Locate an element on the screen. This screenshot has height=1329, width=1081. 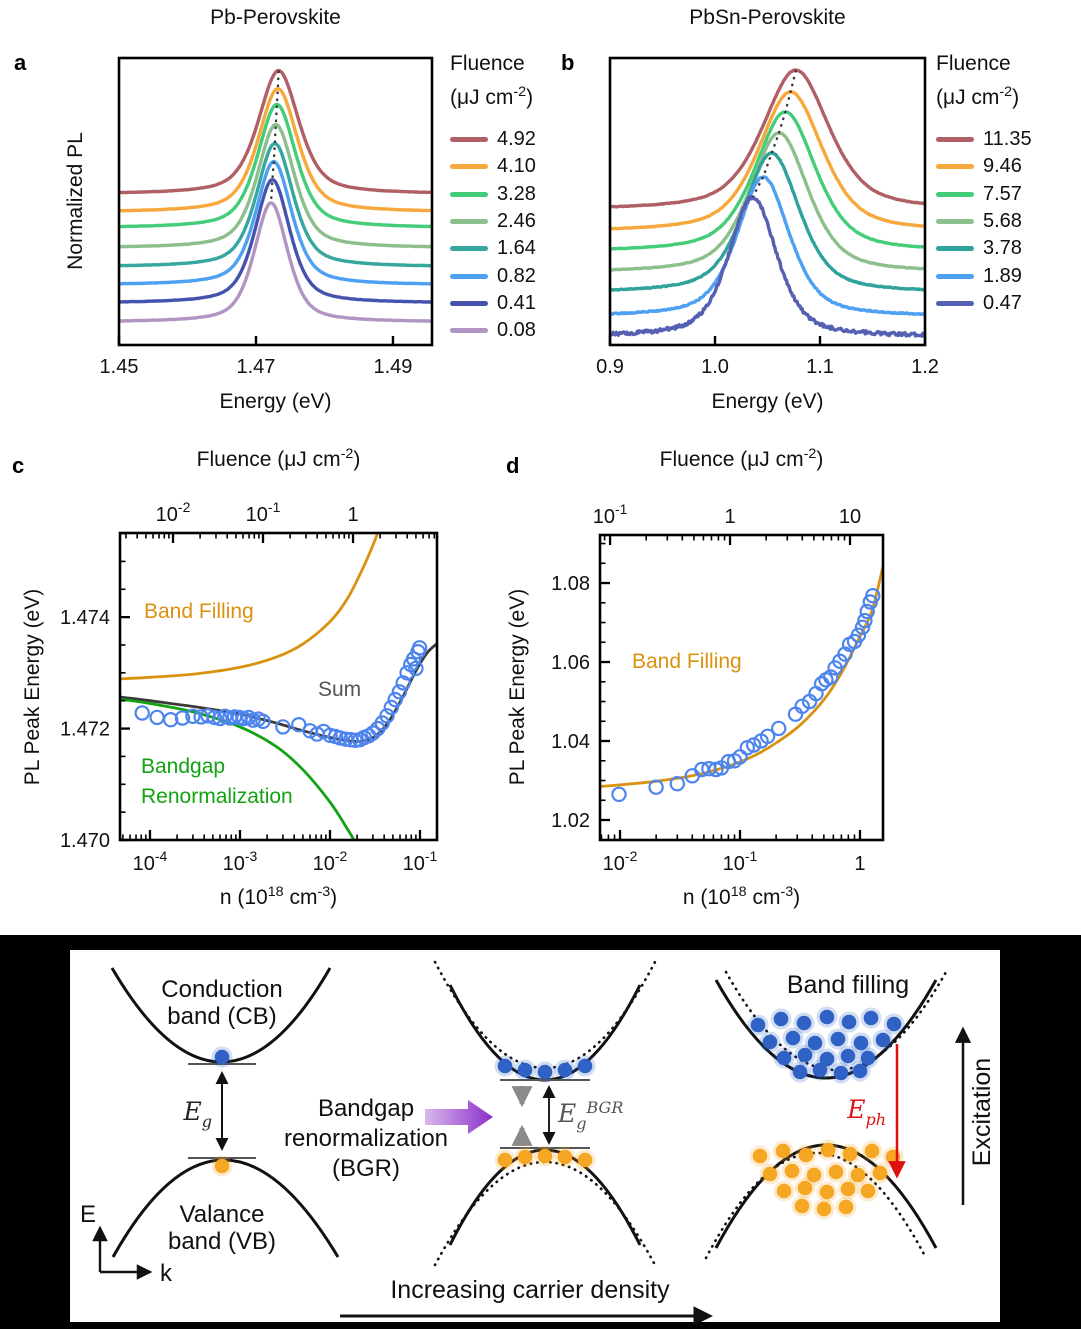
eg-bgr-symbol: EgBGR is located at coordinates (590, 1115).